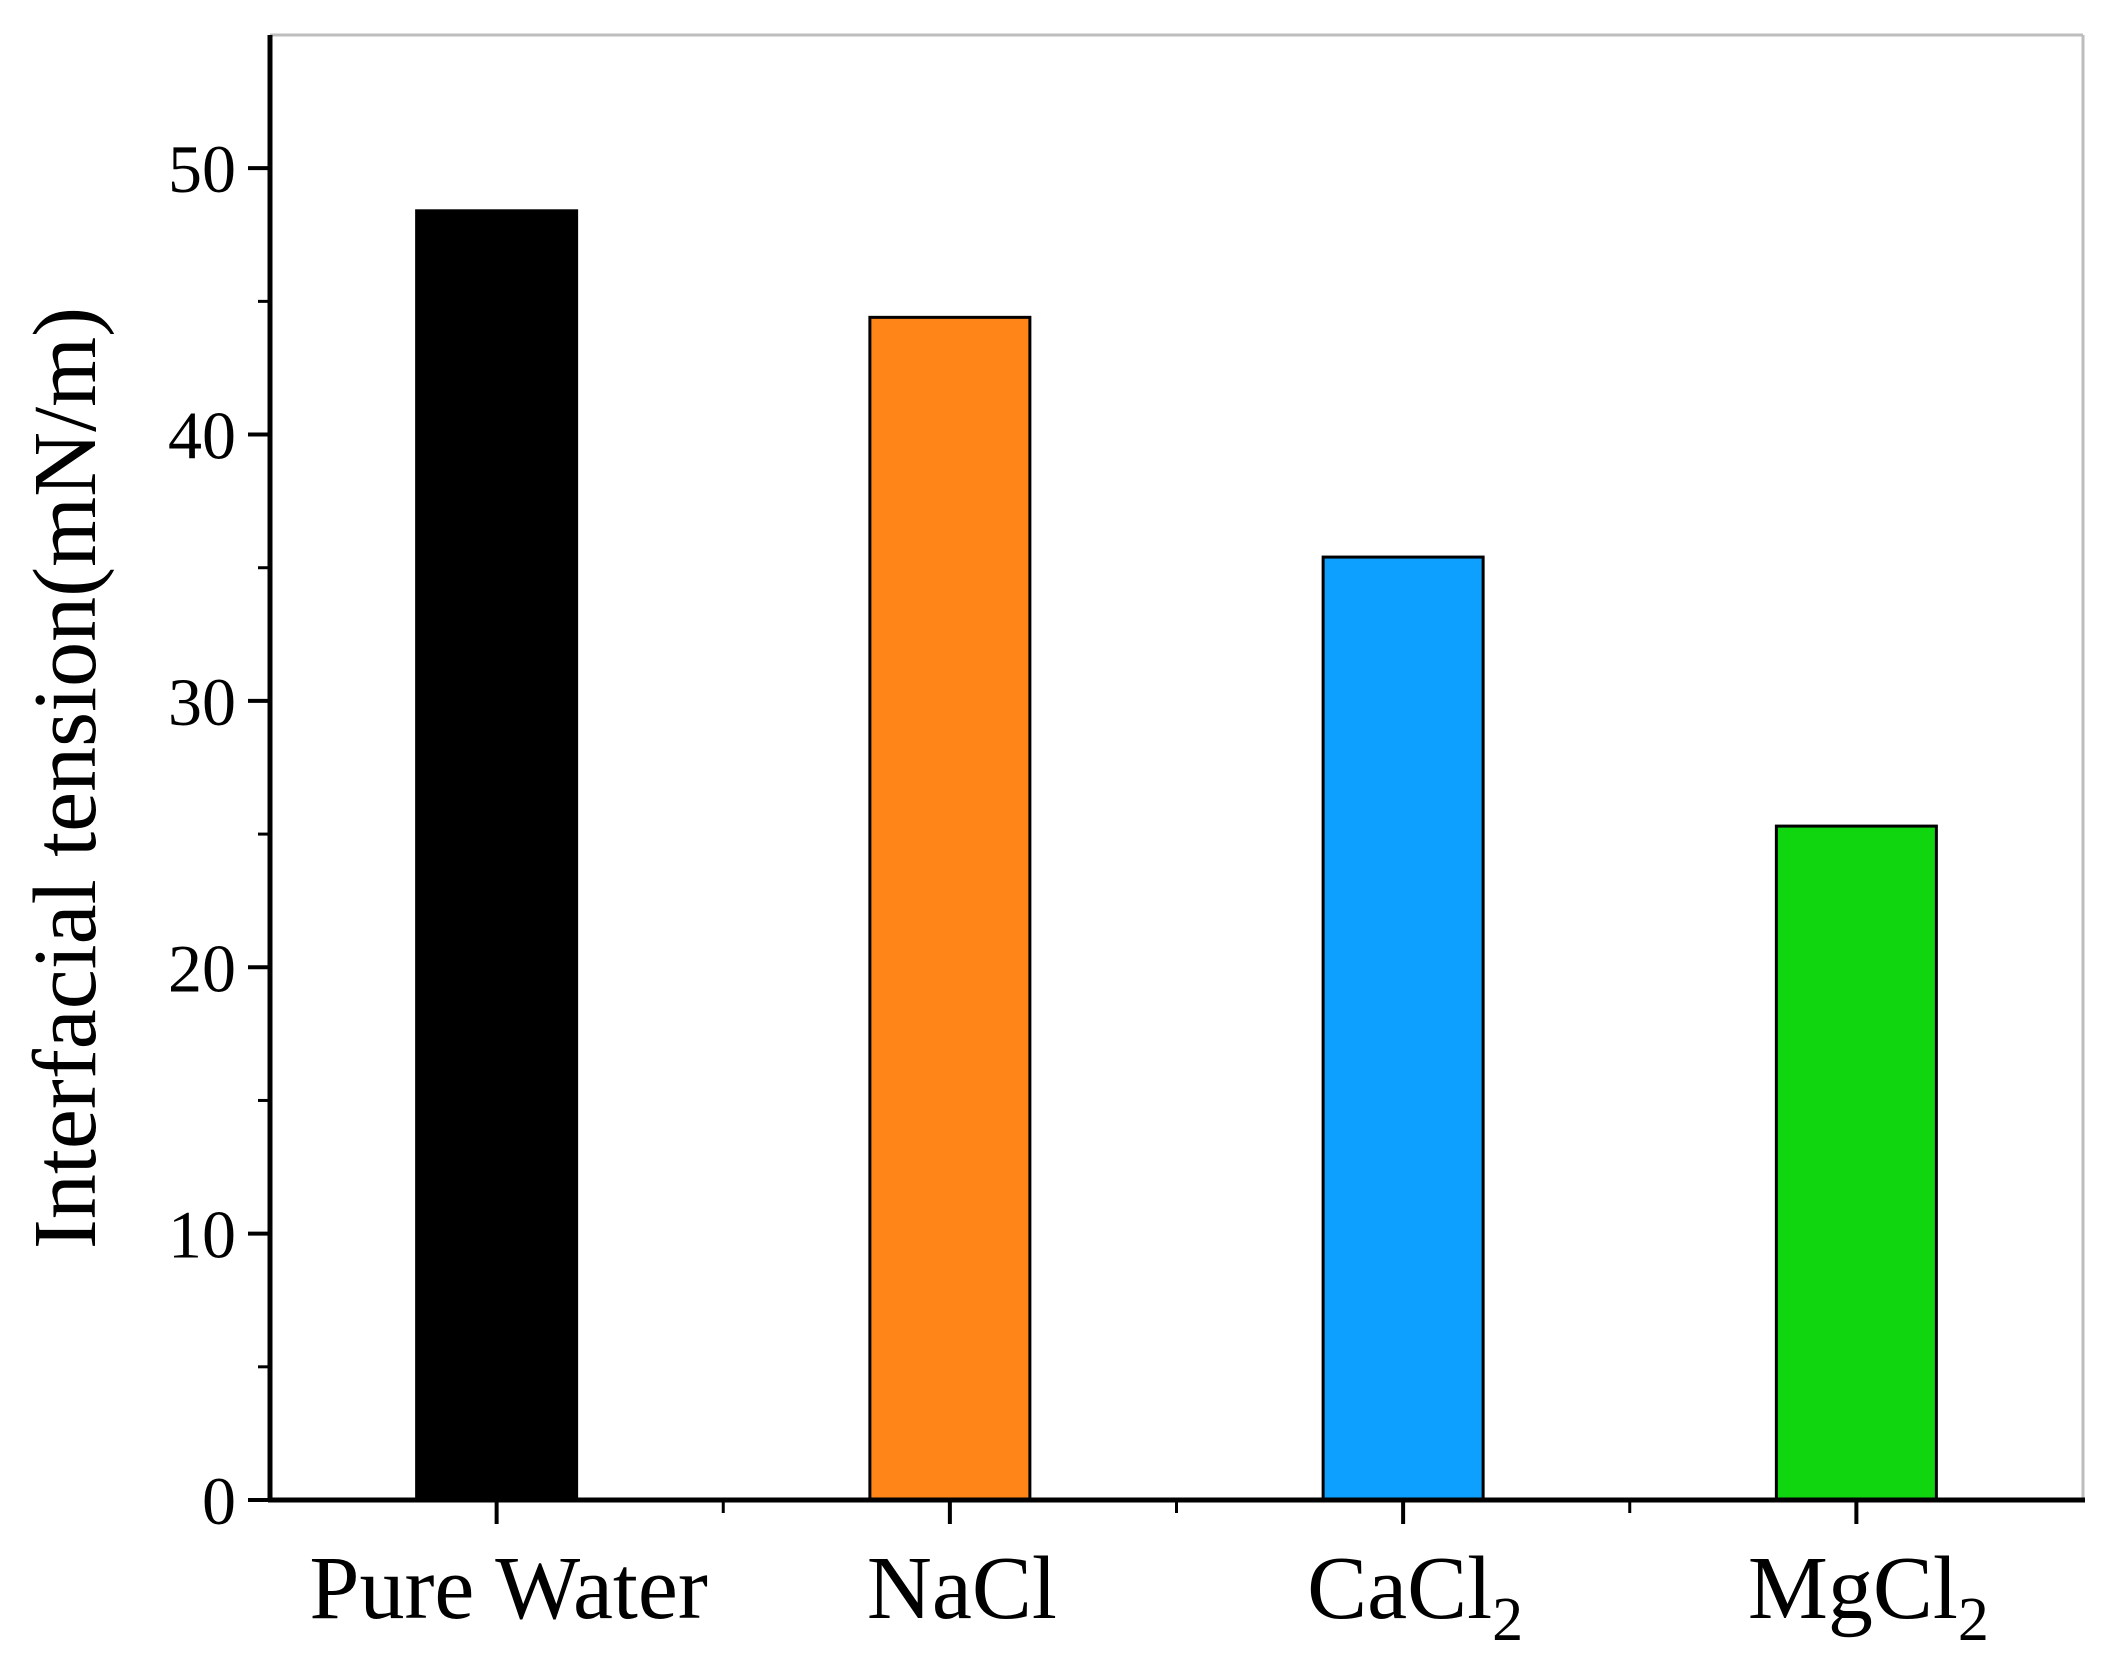  Describe the element at coordinates (202, 169) in the screenshot. I see `y-tick-label: 50` at that location.